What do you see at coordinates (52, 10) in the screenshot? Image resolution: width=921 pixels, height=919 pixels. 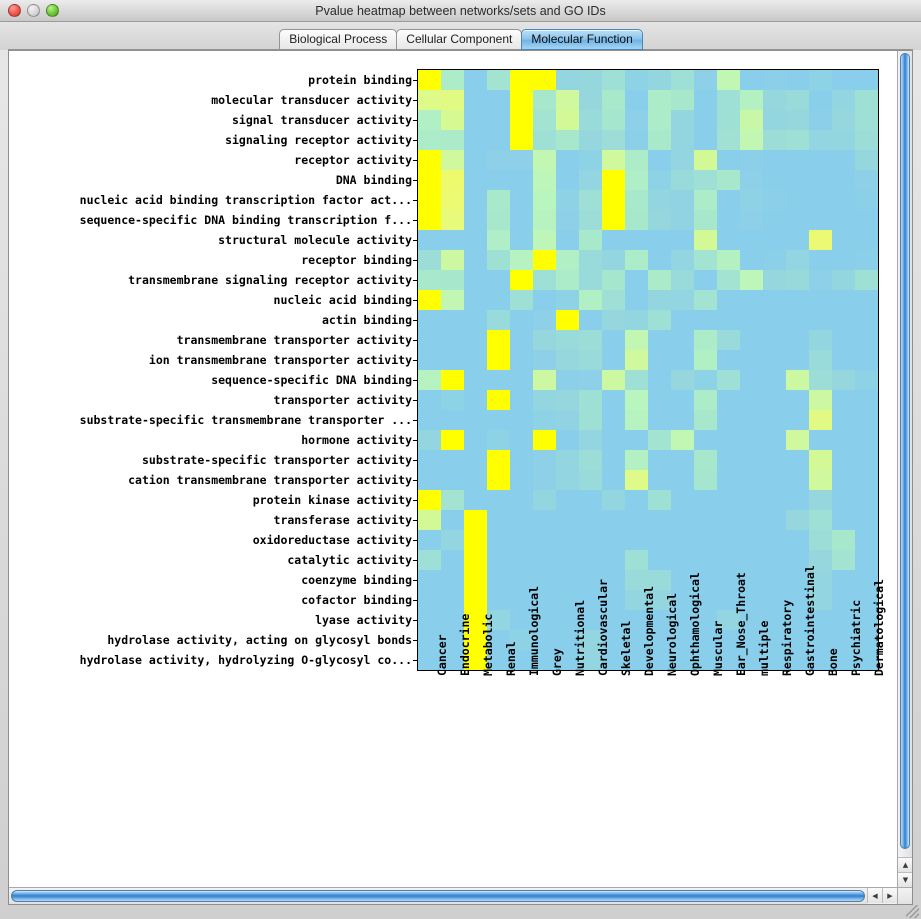 I see `zoom-button` at bounding box center [52, 10].